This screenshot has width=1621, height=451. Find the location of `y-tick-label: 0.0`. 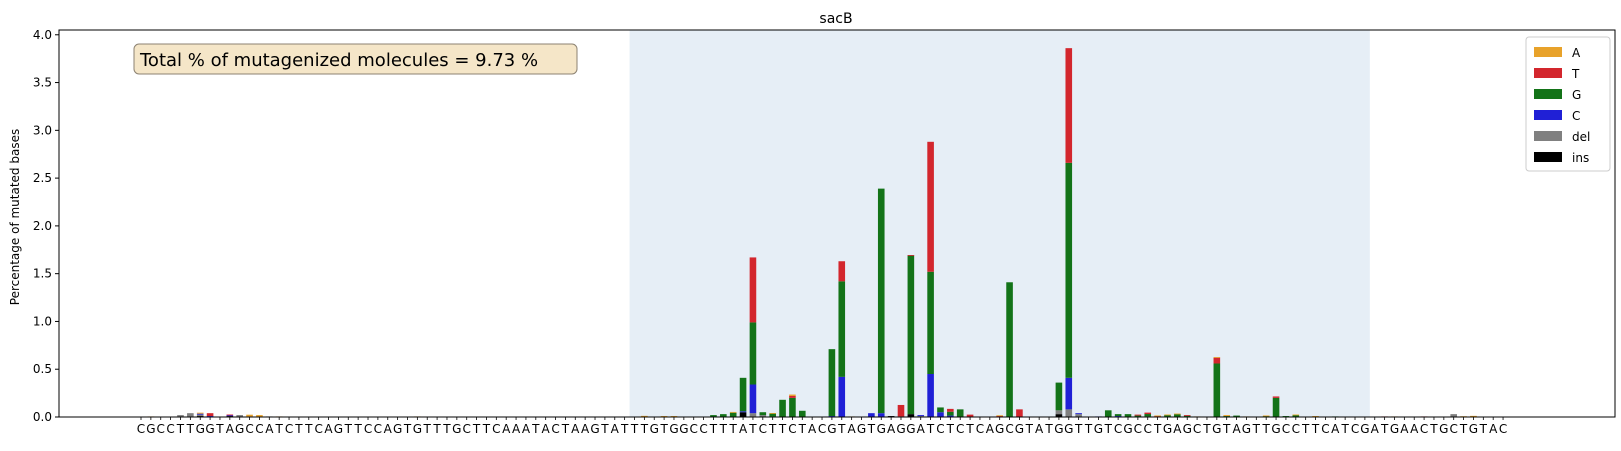

y-tick-label: 0.0 is located at coordinates (42, 417).